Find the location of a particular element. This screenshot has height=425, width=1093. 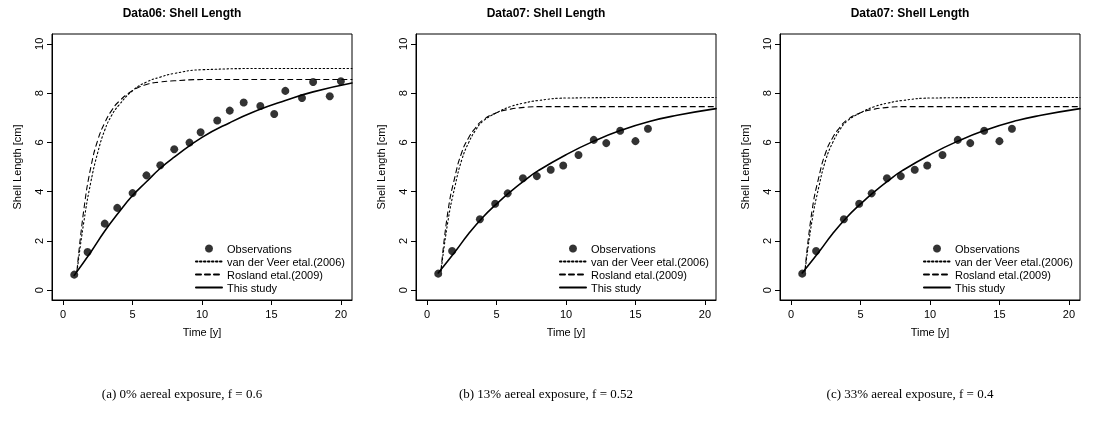

chart-title: Data06: Shell Length is located at coordinates (182, 13).